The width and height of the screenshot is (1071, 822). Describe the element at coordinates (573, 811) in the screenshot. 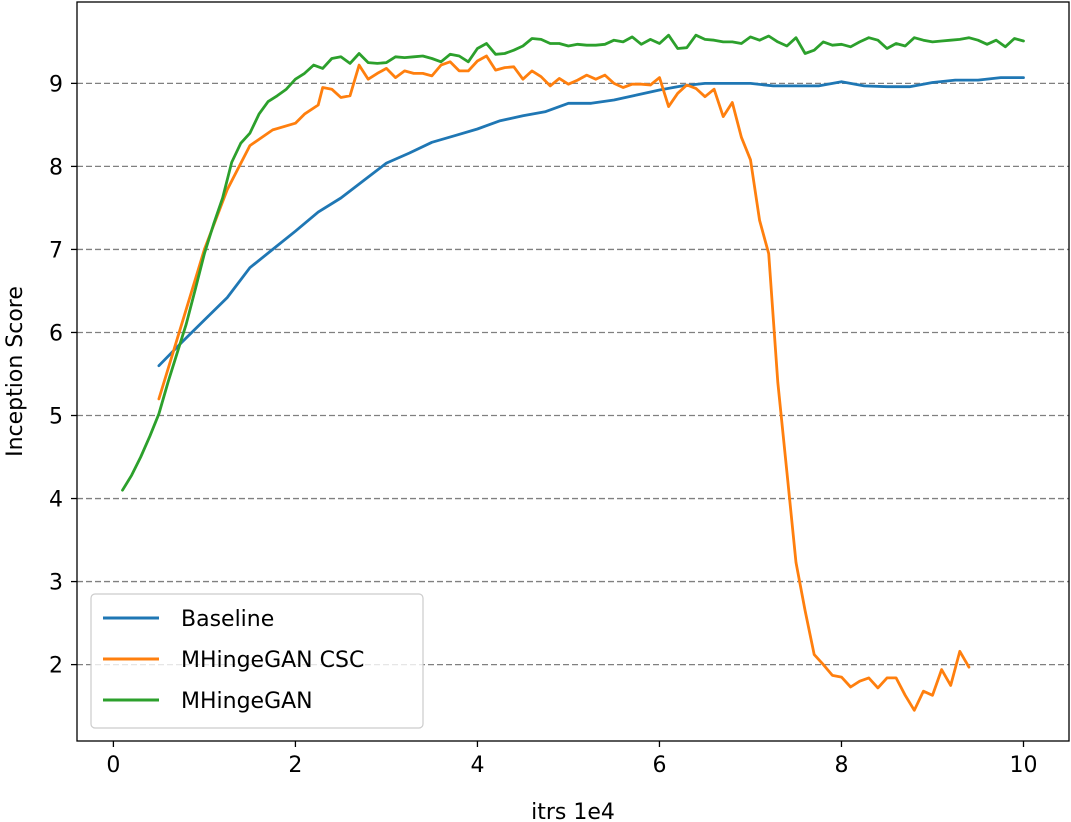

I see `x-axis-label: itrs 1e4` at that location.